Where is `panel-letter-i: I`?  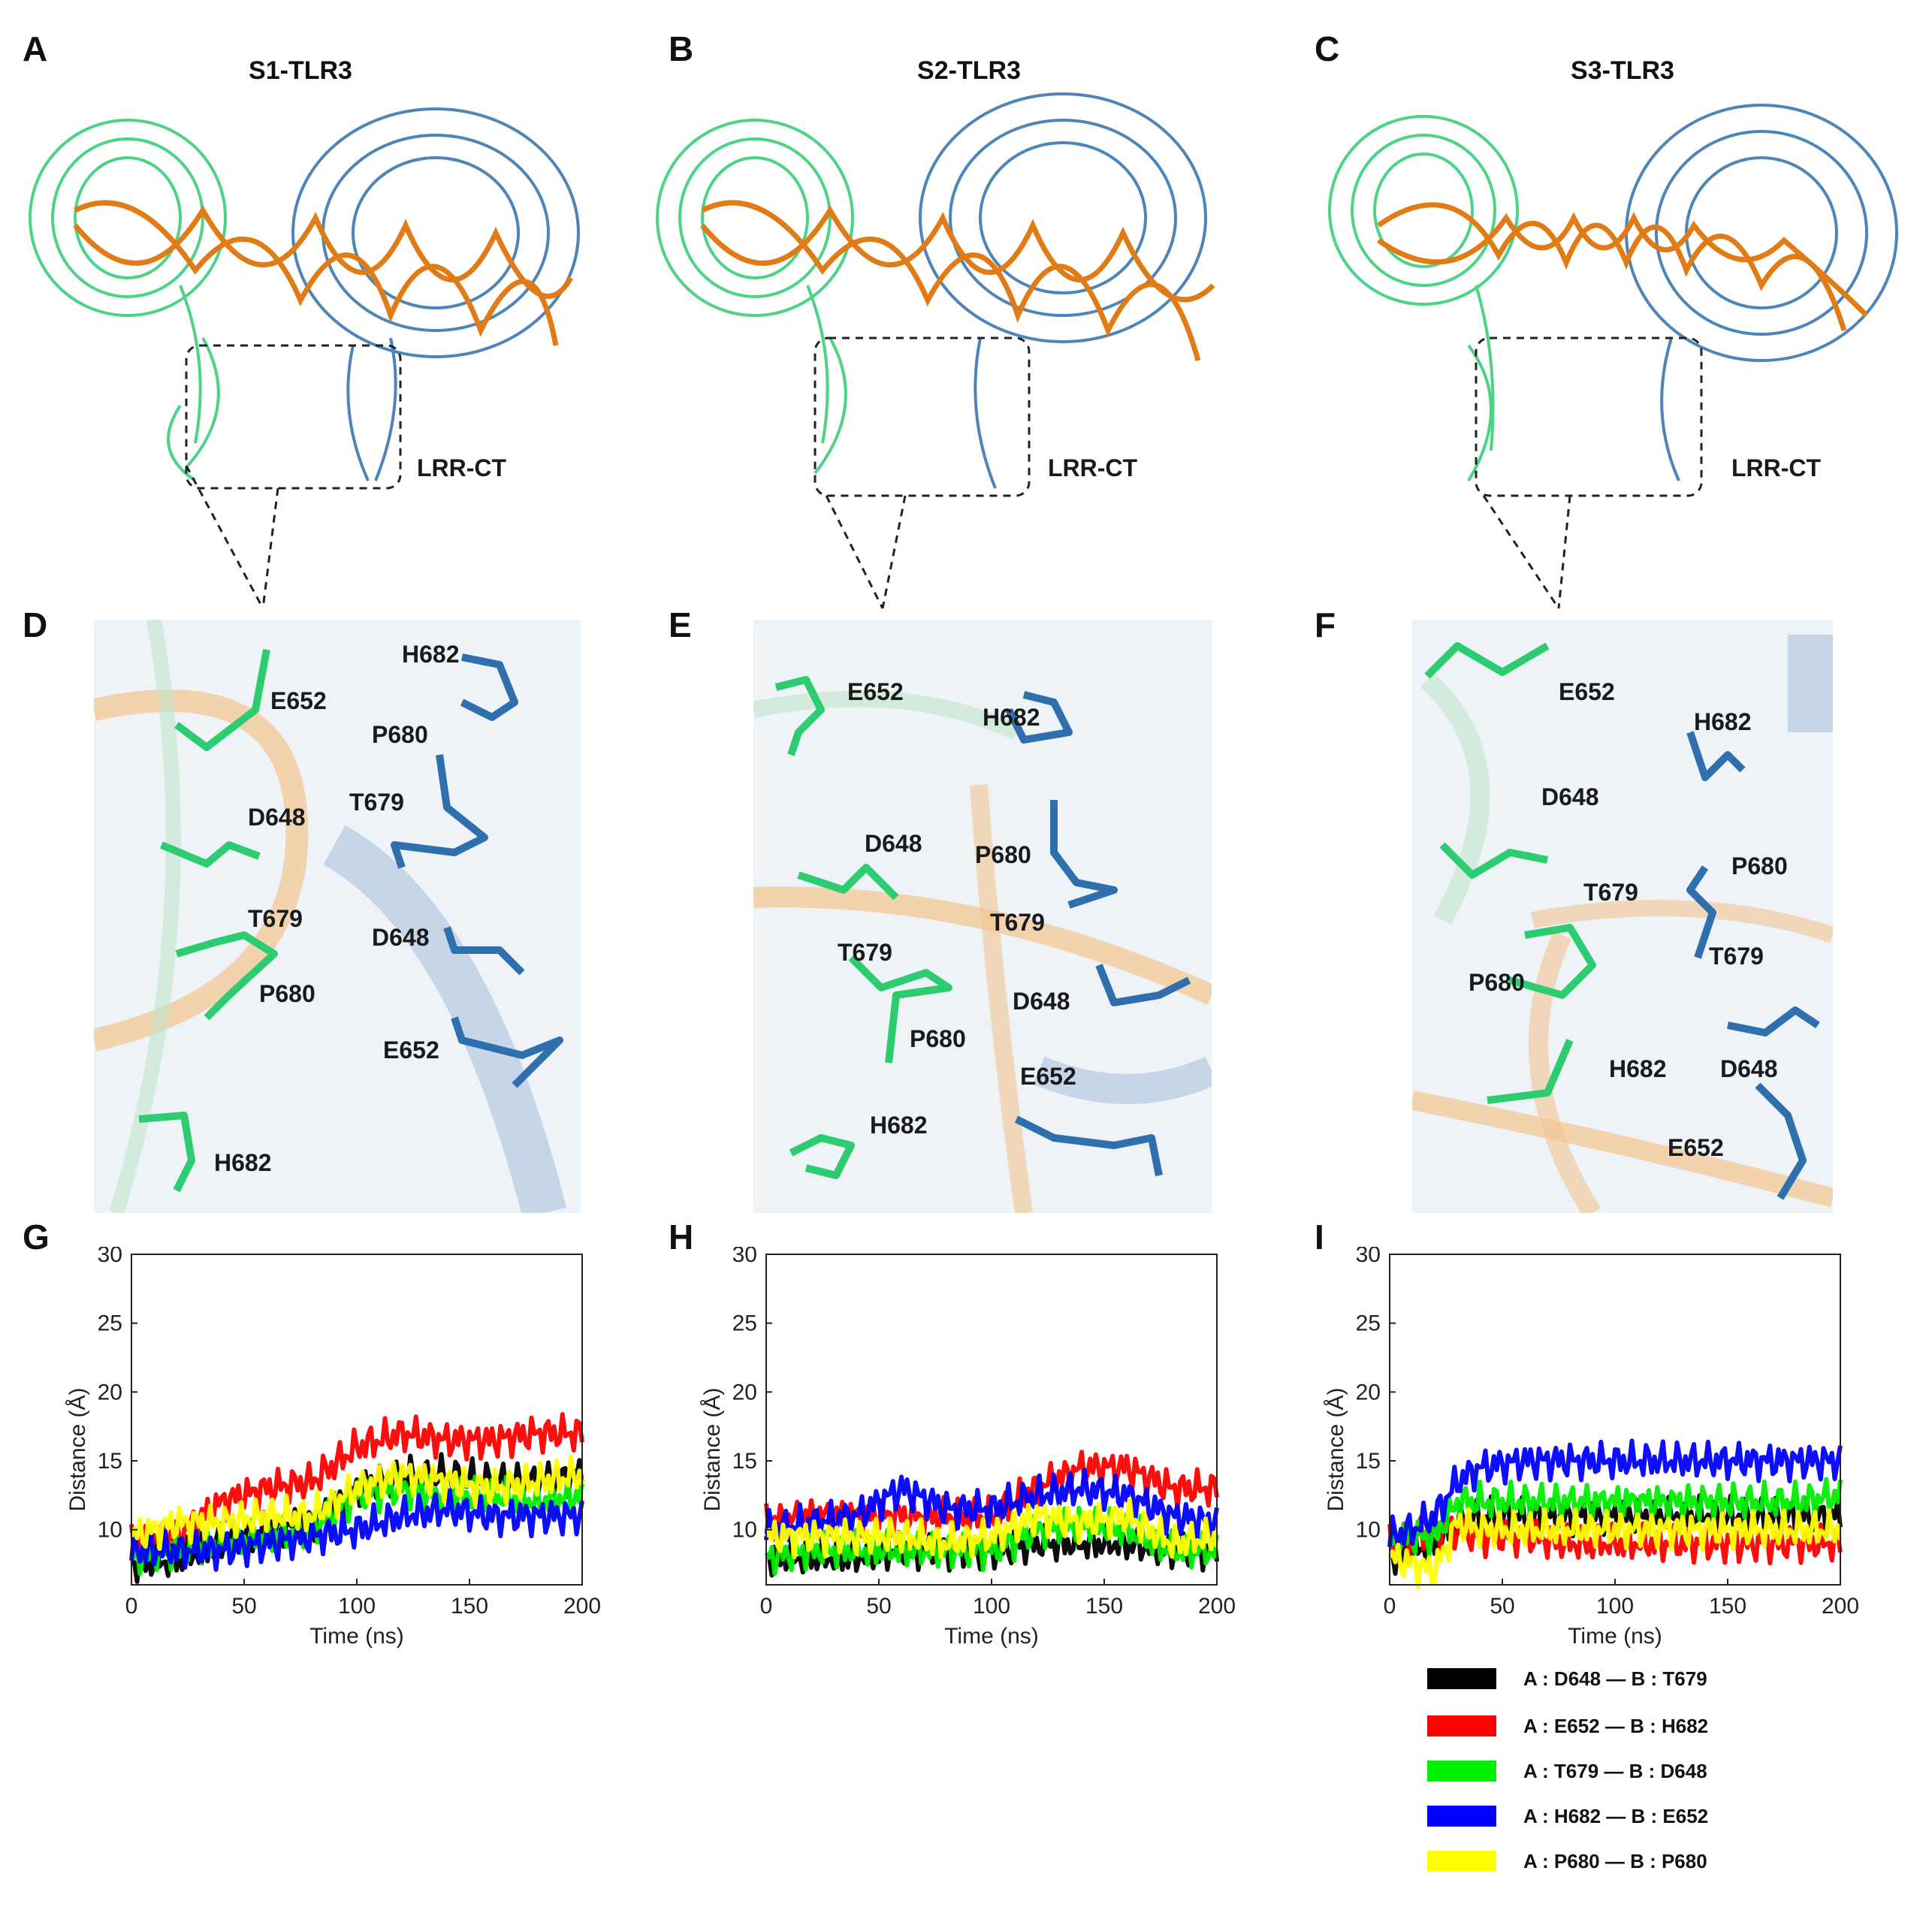 panel-letter-i: I is located at coordinates (1319, 1237).